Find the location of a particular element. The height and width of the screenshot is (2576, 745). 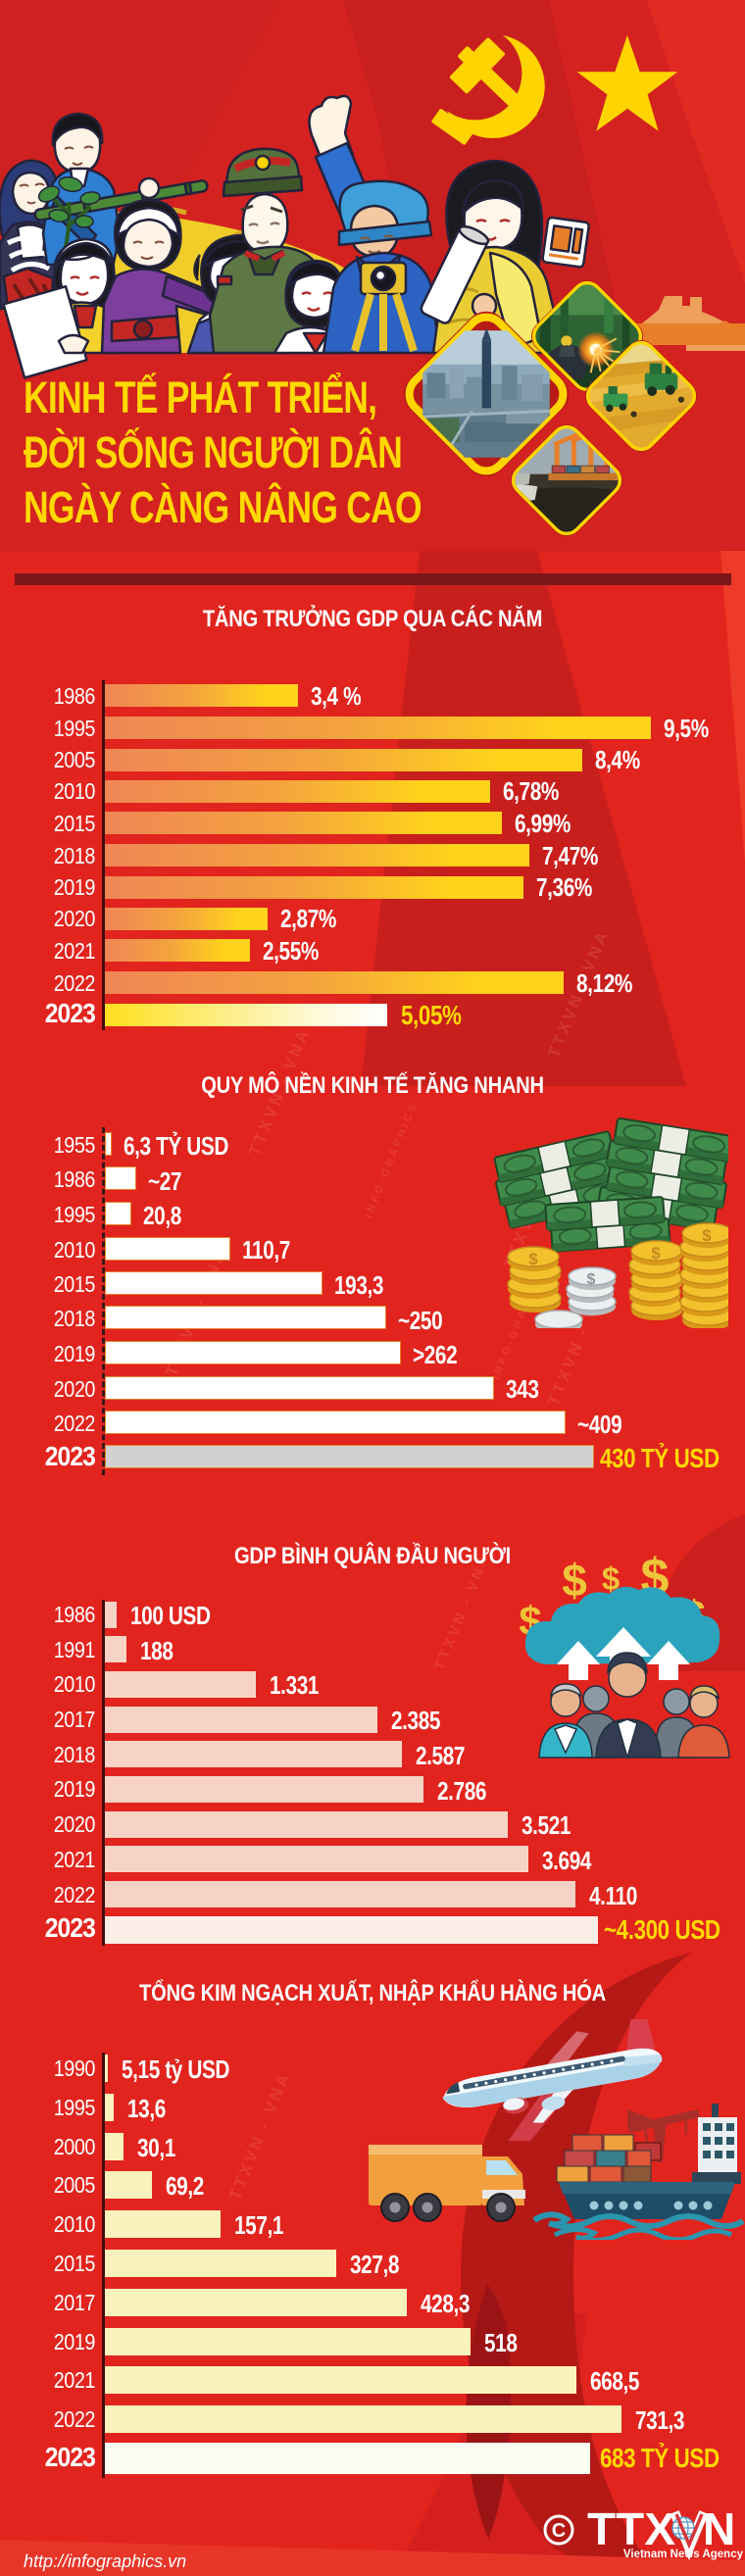

svg-text: Vietnam News Agency is located at coordinates (683, 2554).